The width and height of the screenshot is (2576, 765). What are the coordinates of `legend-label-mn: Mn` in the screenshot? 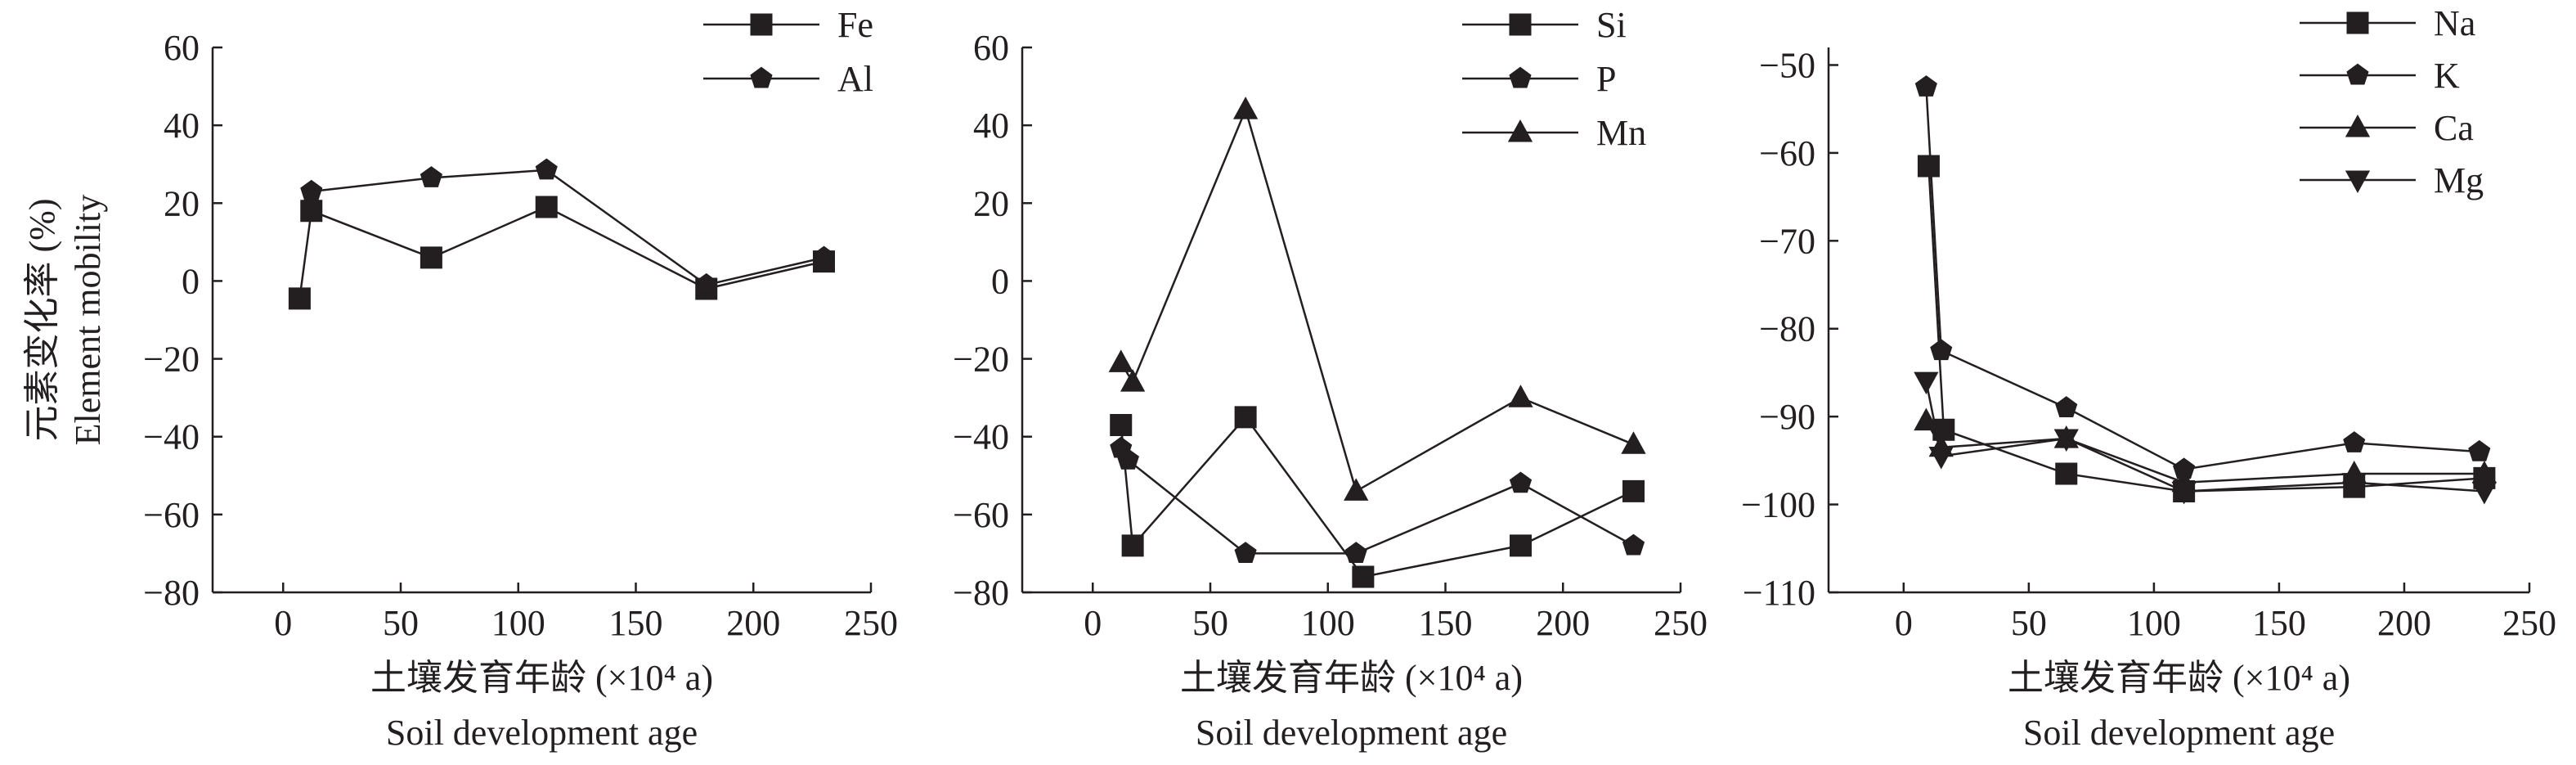 It's located at (1621, 133).